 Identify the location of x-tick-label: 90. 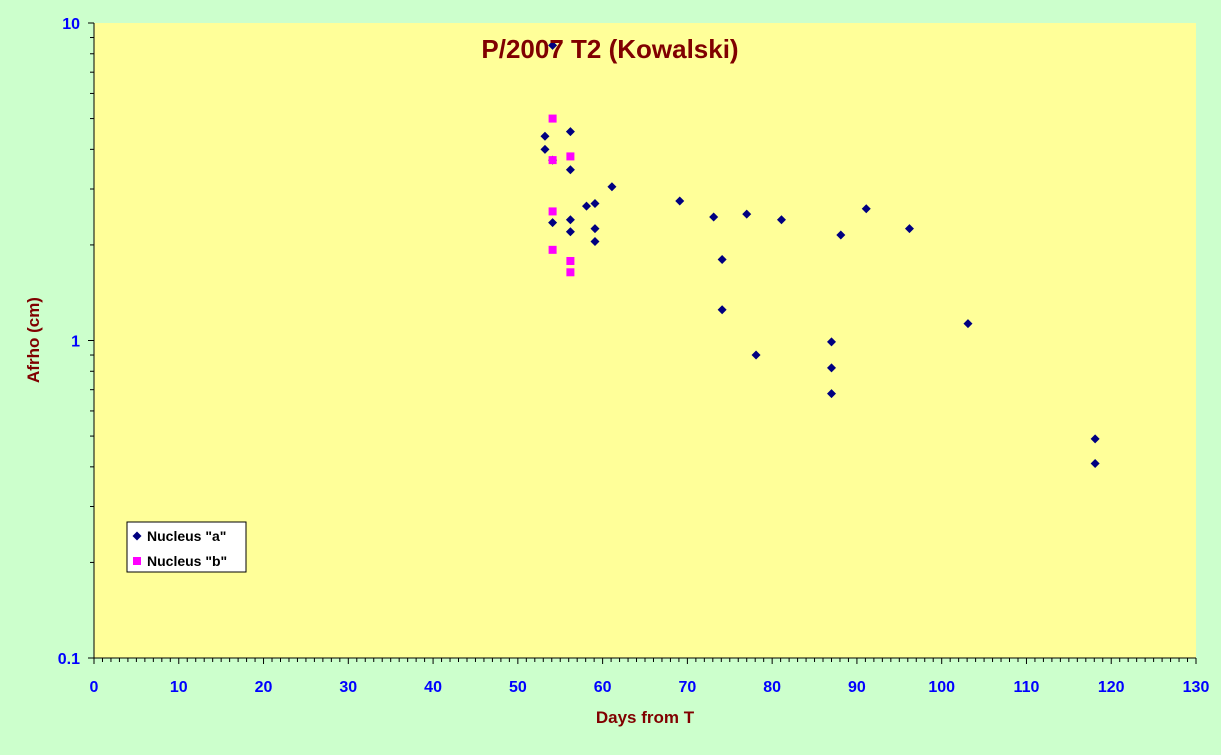
(857, 687).